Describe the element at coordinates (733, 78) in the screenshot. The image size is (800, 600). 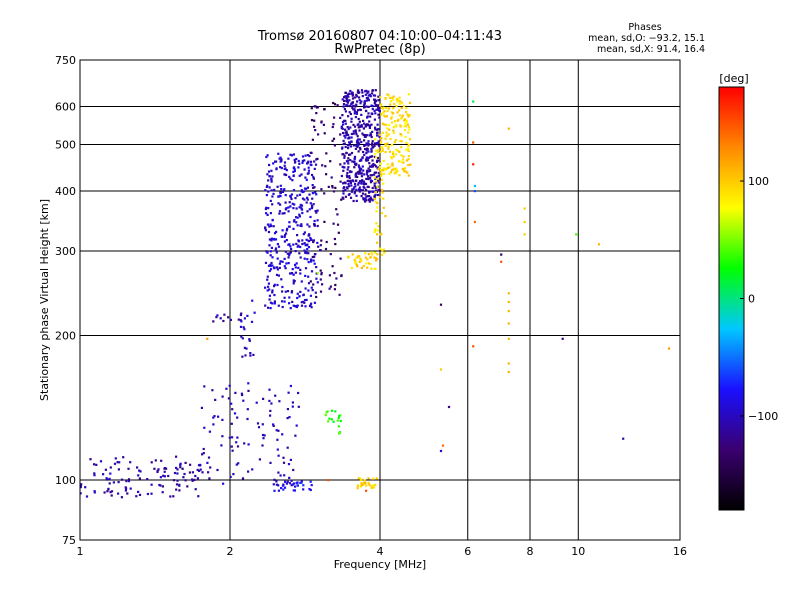
I see `colorbar-label: [deg]` at that location.